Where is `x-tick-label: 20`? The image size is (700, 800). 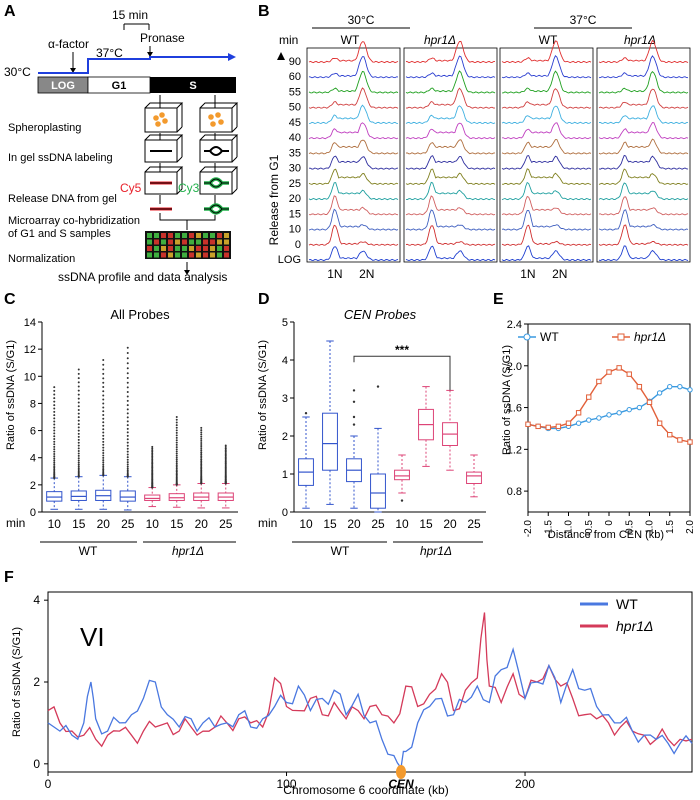 x-tick-label: 20 is located at coordinates (104, 524).